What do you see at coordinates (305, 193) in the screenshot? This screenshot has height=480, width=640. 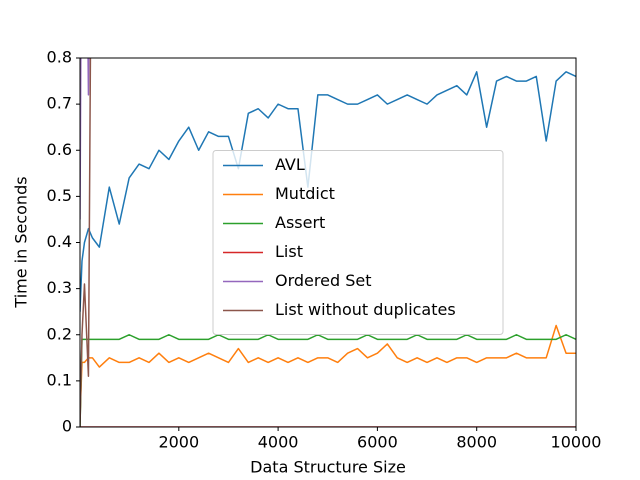 I see `legend-label: Mutdict` at bounding box center [305, 193].